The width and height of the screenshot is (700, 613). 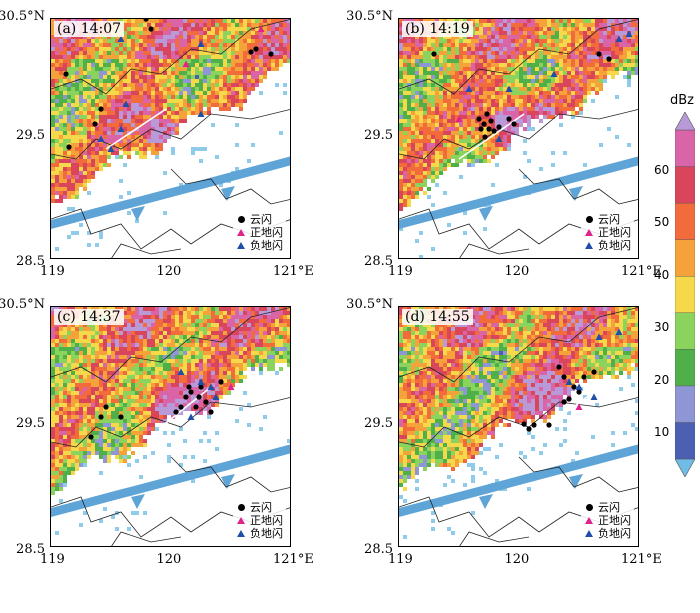 What do you see at coordinates (517, 559) in the screenshot?
I see `longitude-tick-label: 120` at bounding box center [517, 559].